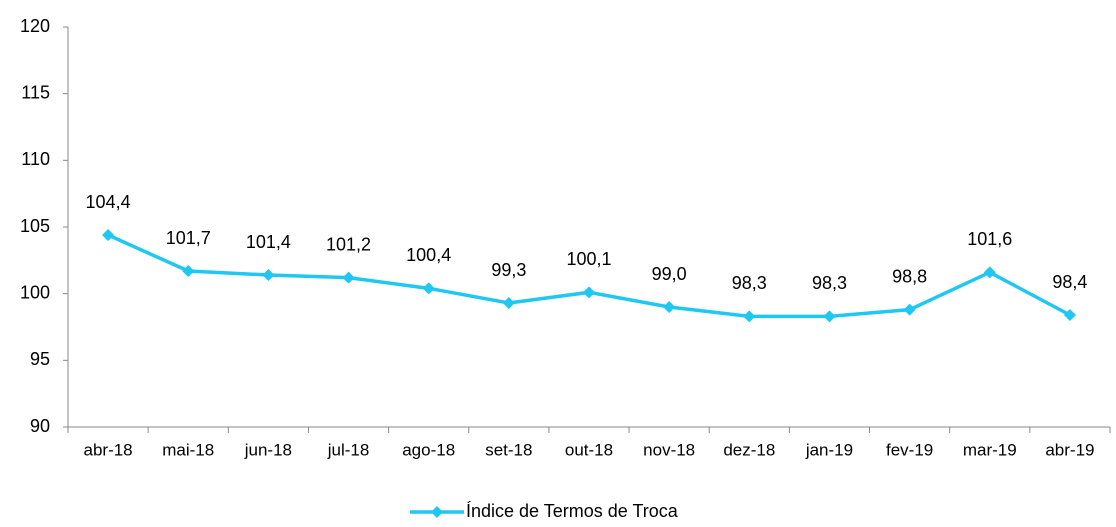 The width and height of the screenshot is (1116, 527). I want to click on data-label: 101,7, so click(188, 238).